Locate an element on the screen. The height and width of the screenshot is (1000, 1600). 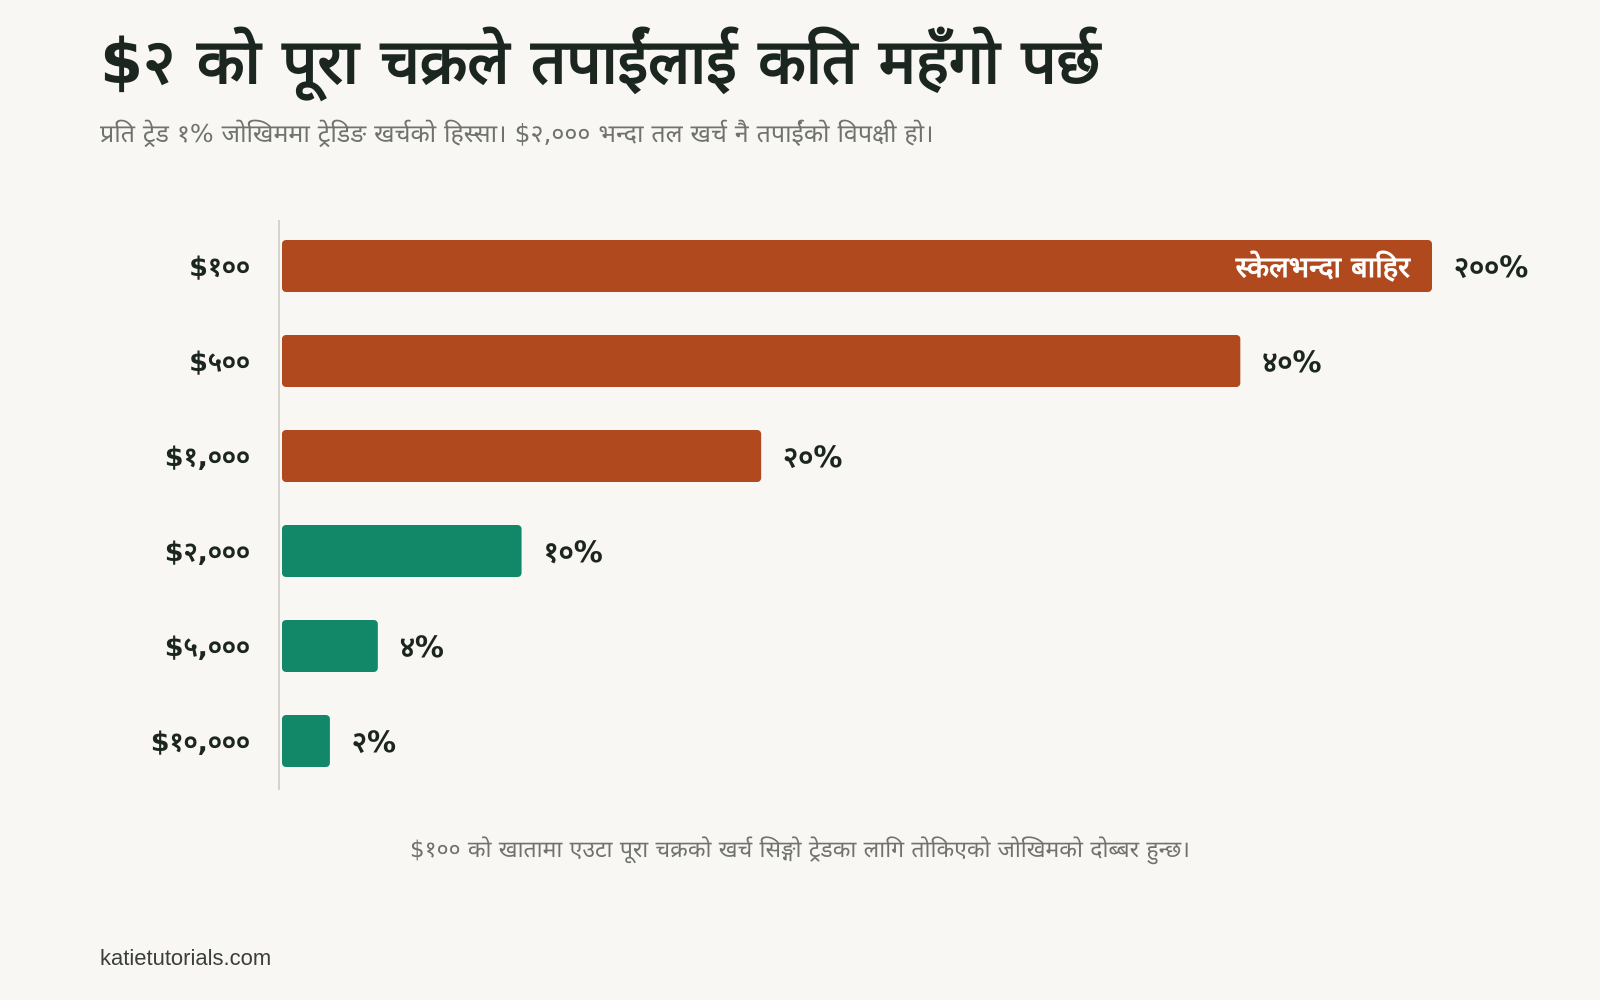
category-label: $१,००० is located at coordinates (207, 457).